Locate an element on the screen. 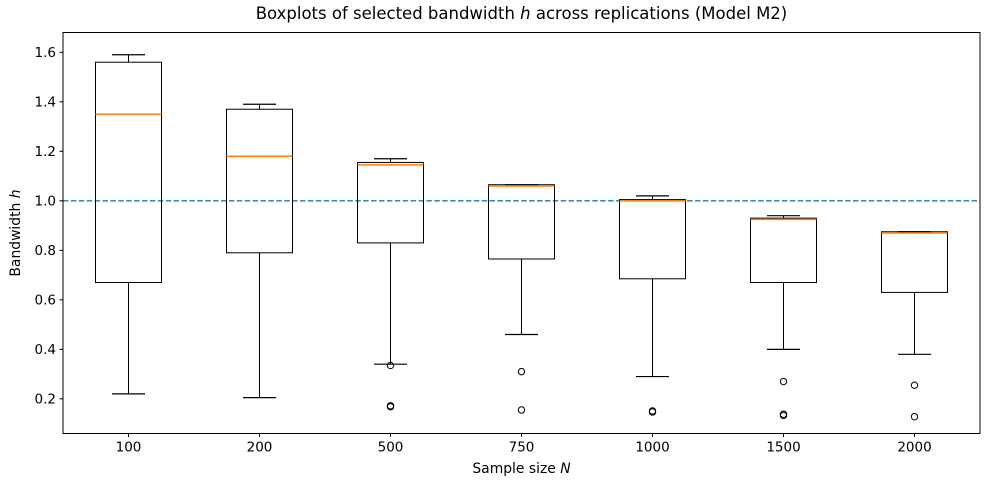 The width and height of the screenshot is (989, 490). x-tick-label-750: 750 is located at coordinates (522, 448).